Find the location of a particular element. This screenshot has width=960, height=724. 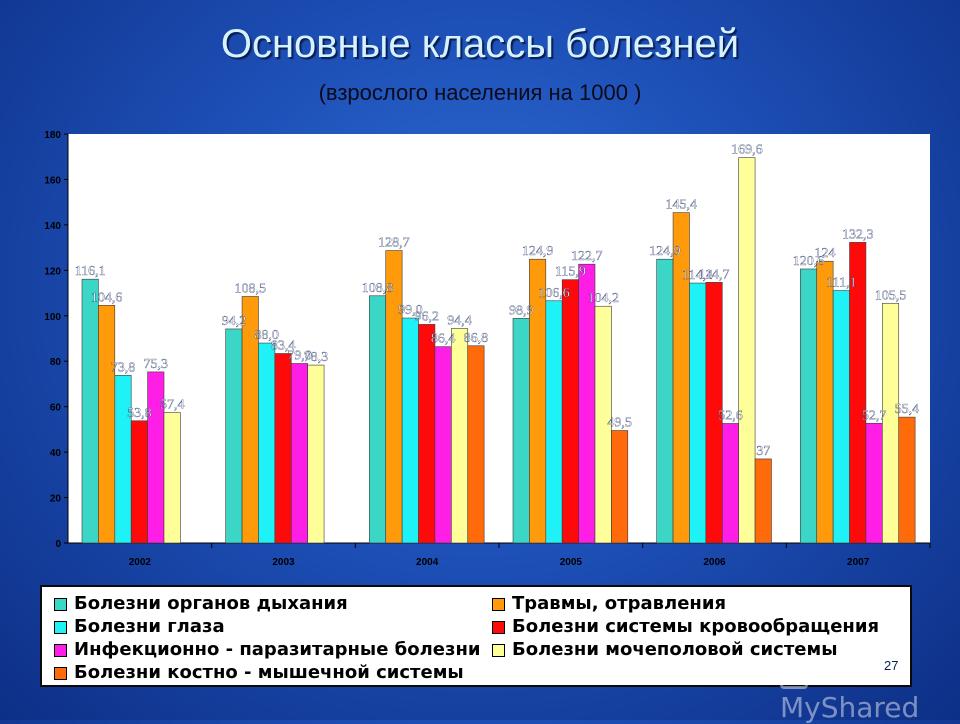

x-tick-label: 2002 is located at coordinates (140, 562).